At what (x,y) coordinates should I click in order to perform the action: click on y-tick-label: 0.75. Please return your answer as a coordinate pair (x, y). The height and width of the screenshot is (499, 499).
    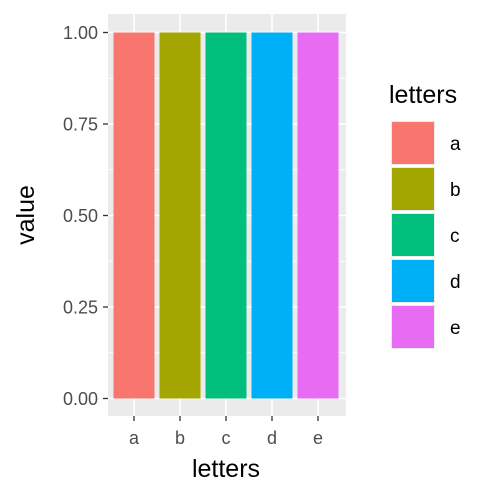
    Looking at the image, I should click on (80, 125).